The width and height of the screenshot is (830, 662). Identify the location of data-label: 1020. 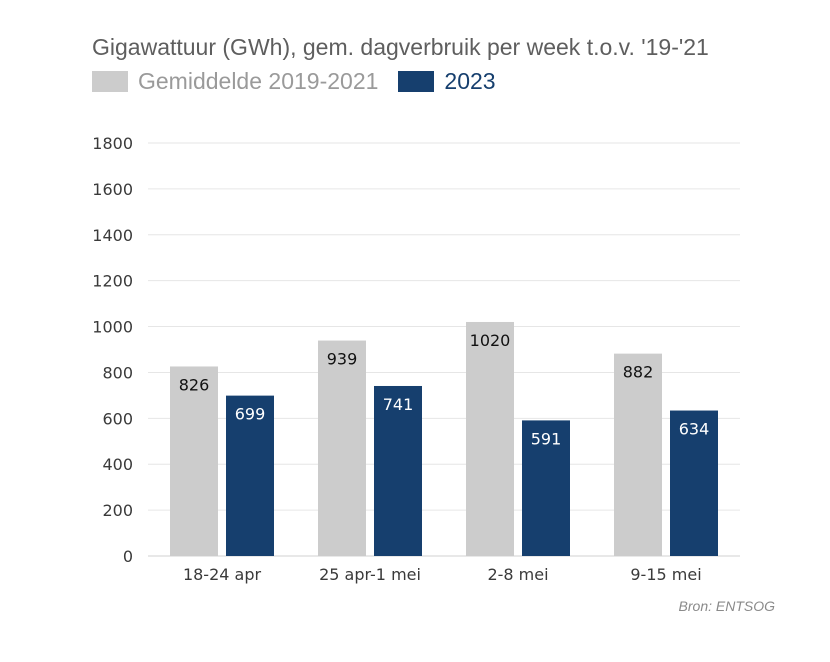
(490, 340).